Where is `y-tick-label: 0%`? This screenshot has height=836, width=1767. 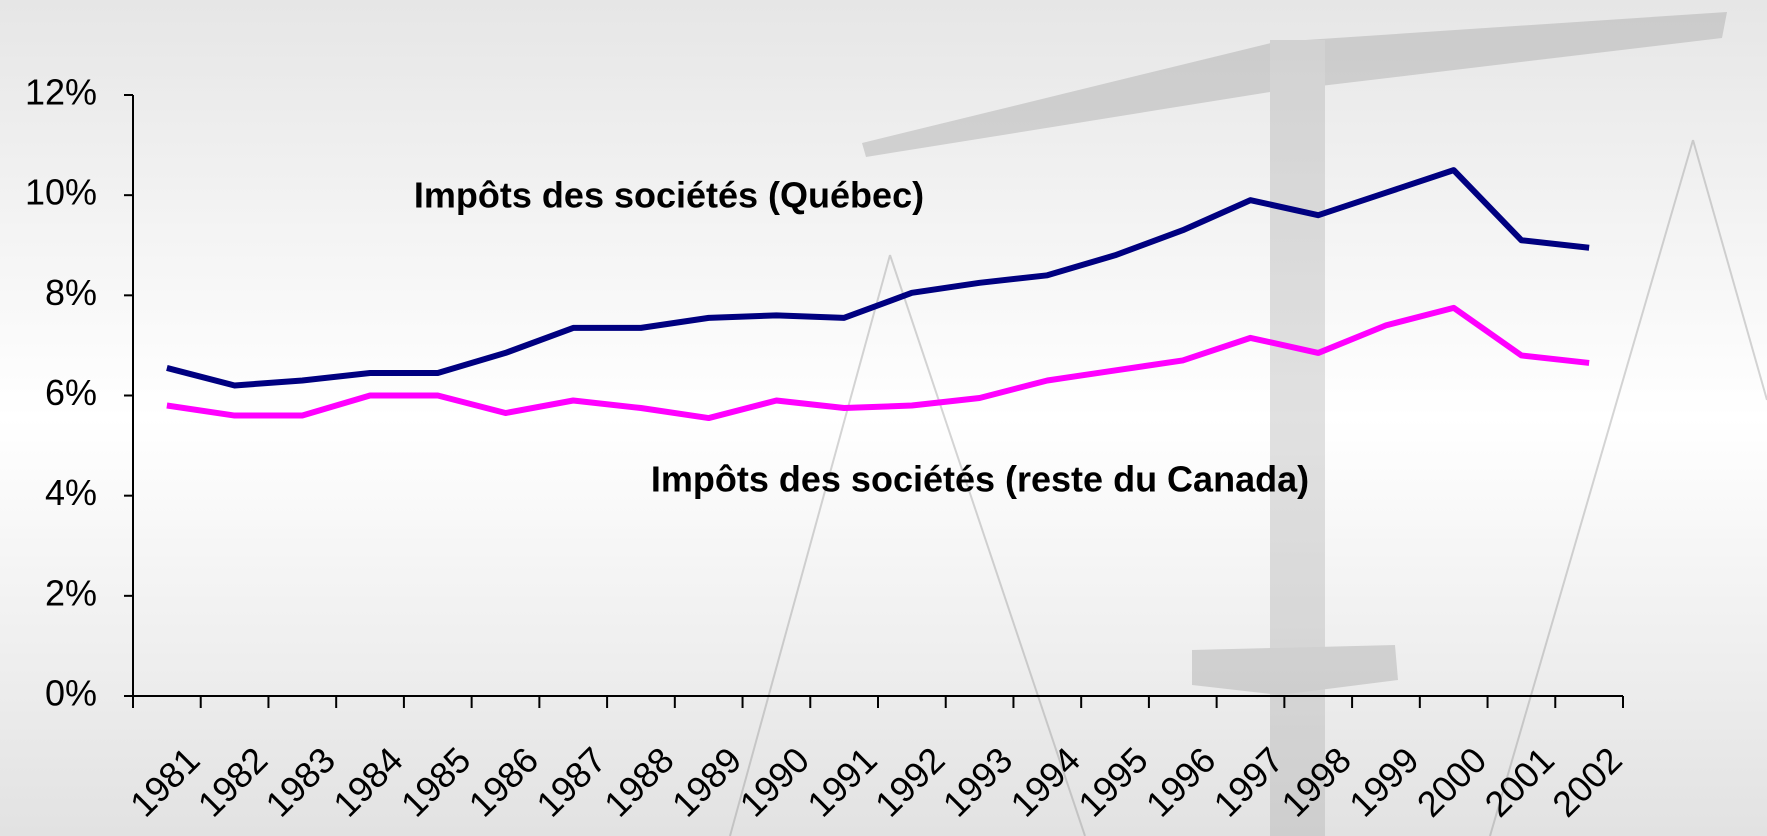 y-tick-label: 0% is located at coordinates (71, 693).